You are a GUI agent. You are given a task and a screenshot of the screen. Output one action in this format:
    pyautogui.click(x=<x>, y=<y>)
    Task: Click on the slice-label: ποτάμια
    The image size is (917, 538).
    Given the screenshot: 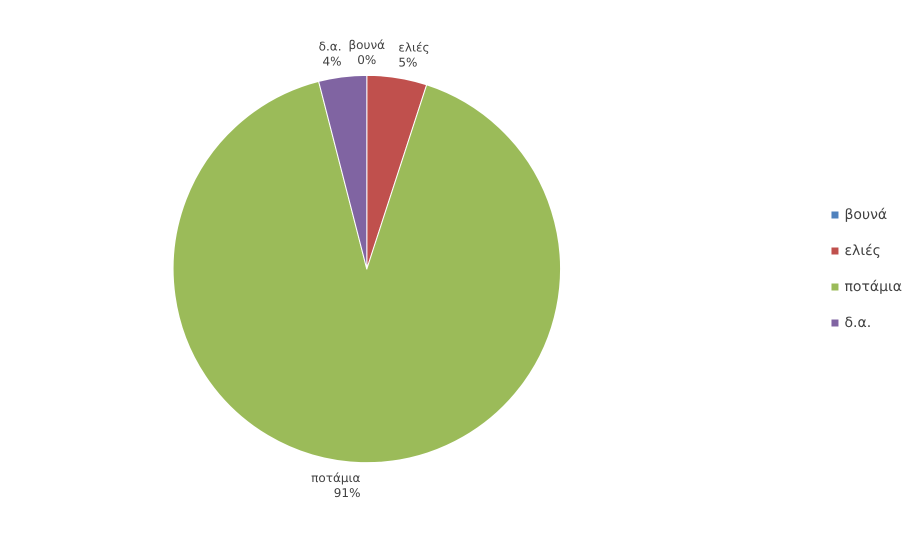 What is the action you would take?
    pyautogui.click(x=336, y=478)
    